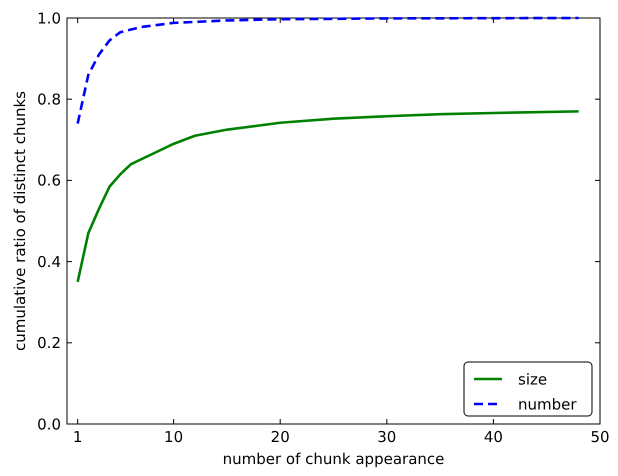  What do you see at coordinates (174, 437) in the screenshot?
I see `x-tick-label: 10` at bounding box center [174, 437].